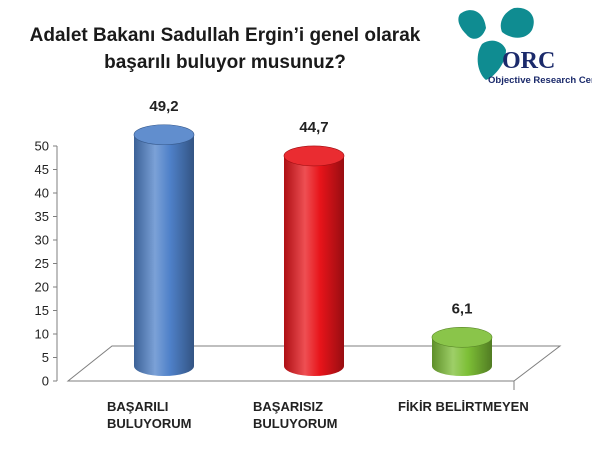 The image size is (600, 451). I want to click on y-tick-label: 25, so click(42, 263).